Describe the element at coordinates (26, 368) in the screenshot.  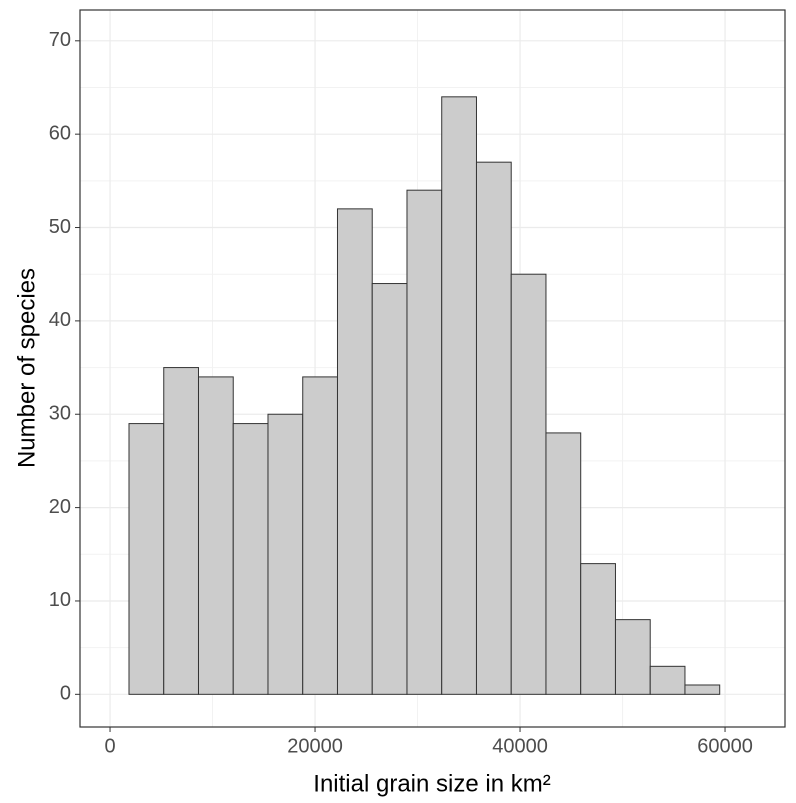
I see `y-axis-label: Number of species` at that location.